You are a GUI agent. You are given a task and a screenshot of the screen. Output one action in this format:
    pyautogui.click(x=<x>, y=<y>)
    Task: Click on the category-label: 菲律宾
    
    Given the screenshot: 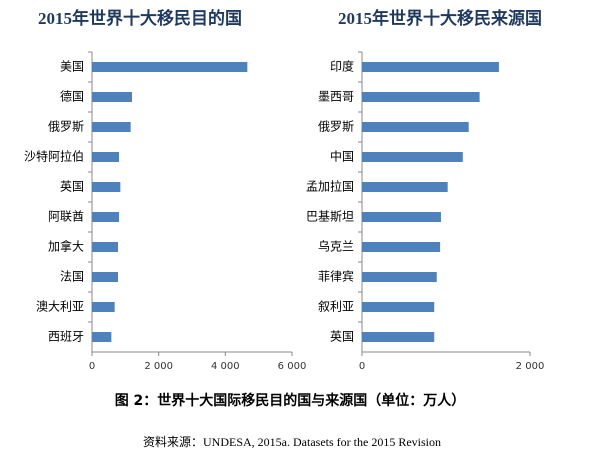 What is the action you would take?
    pyautogui.click(x=336, y=276)
    